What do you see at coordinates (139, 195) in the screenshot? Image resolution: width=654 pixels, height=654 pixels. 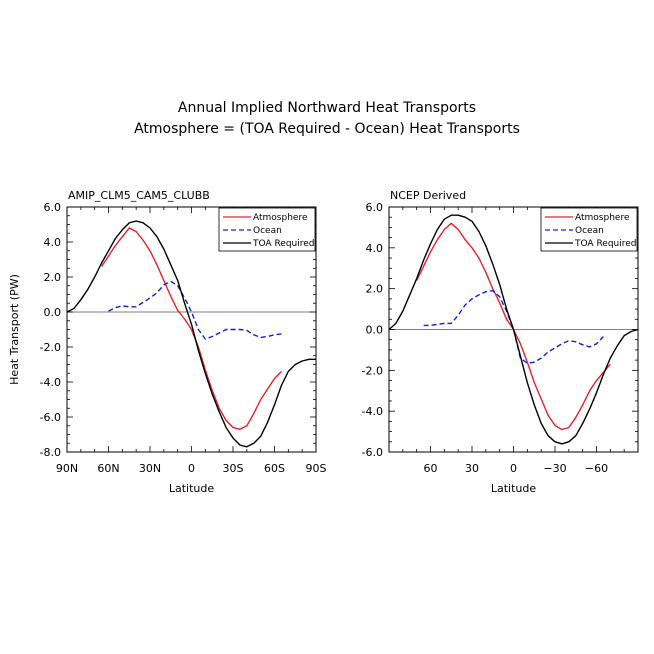 I see `panel-title: AMIP_CLM5_CAM5_CLUBB` at bounding box center [139, 195].